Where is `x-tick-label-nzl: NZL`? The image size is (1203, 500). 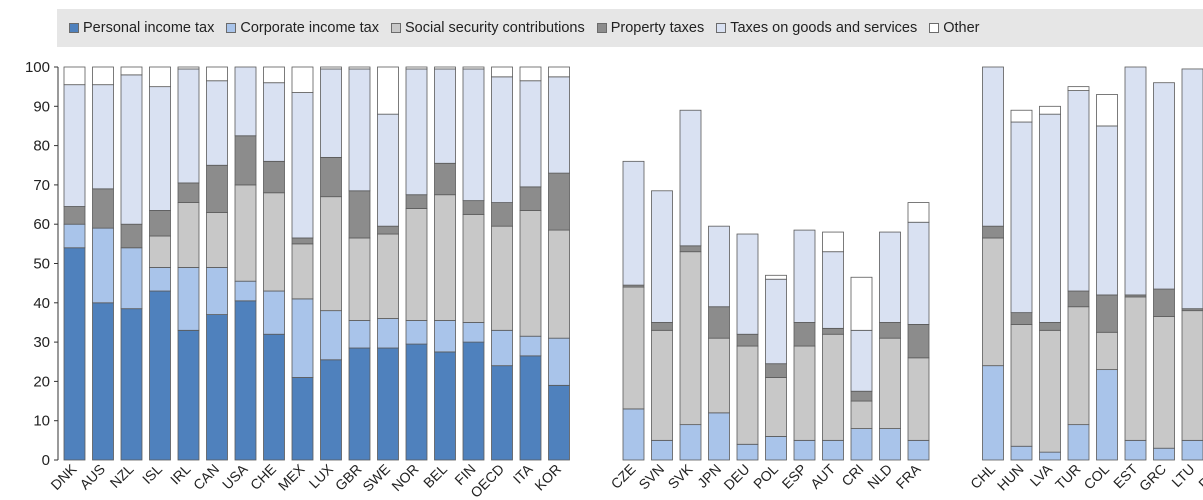
x-tick-label-nzl: NZL is located at coordinates (122, 476).